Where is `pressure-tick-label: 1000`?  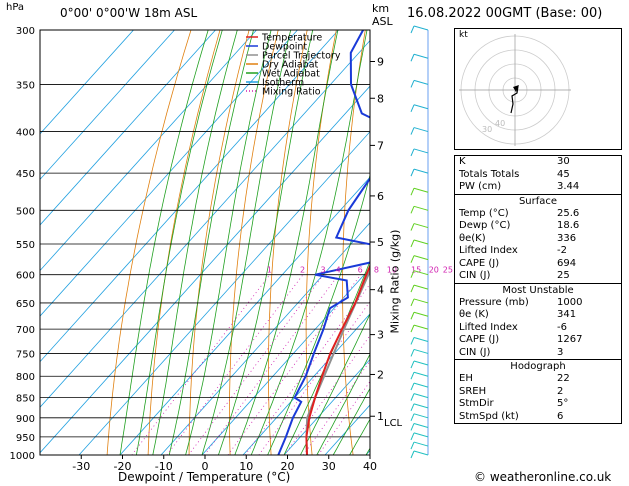
pressure-tick-label: 1000 is located at coordinates (22, 456).